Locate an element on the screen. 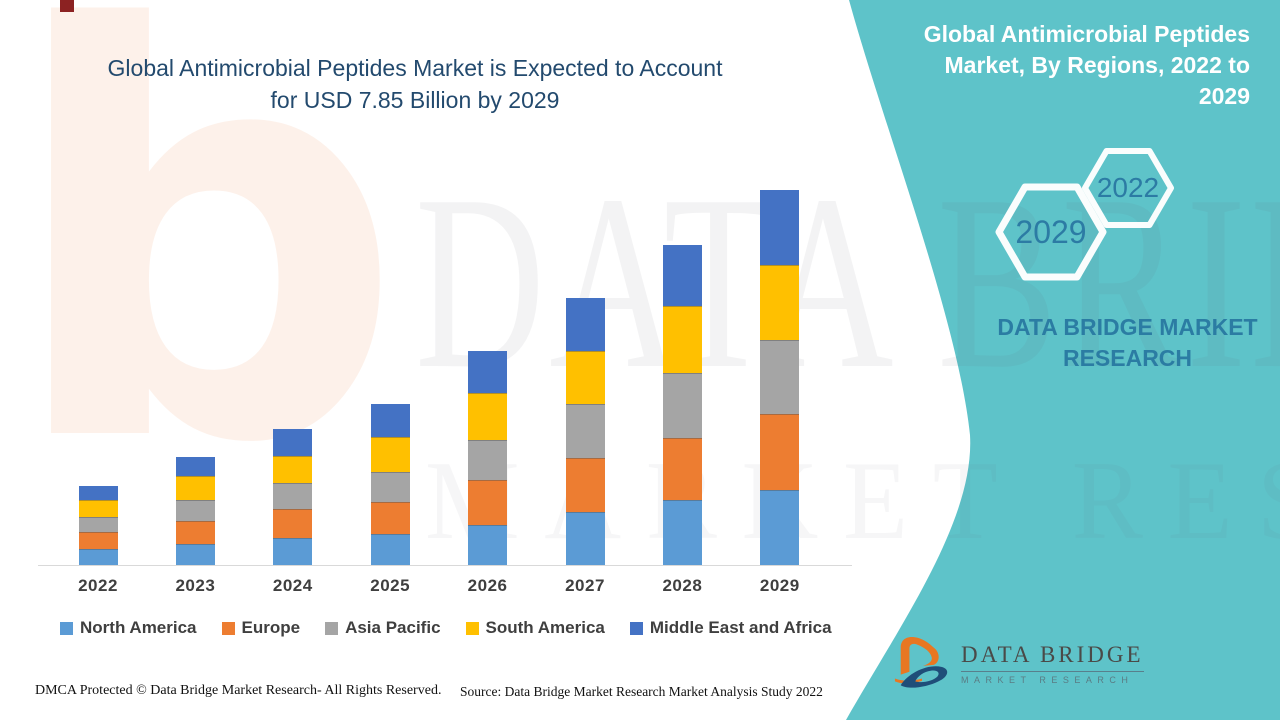 Image resolution: width=1280 pixels, height=720 pixels. bar-segment-south-america-2027 is located at coordinates (585, 377).